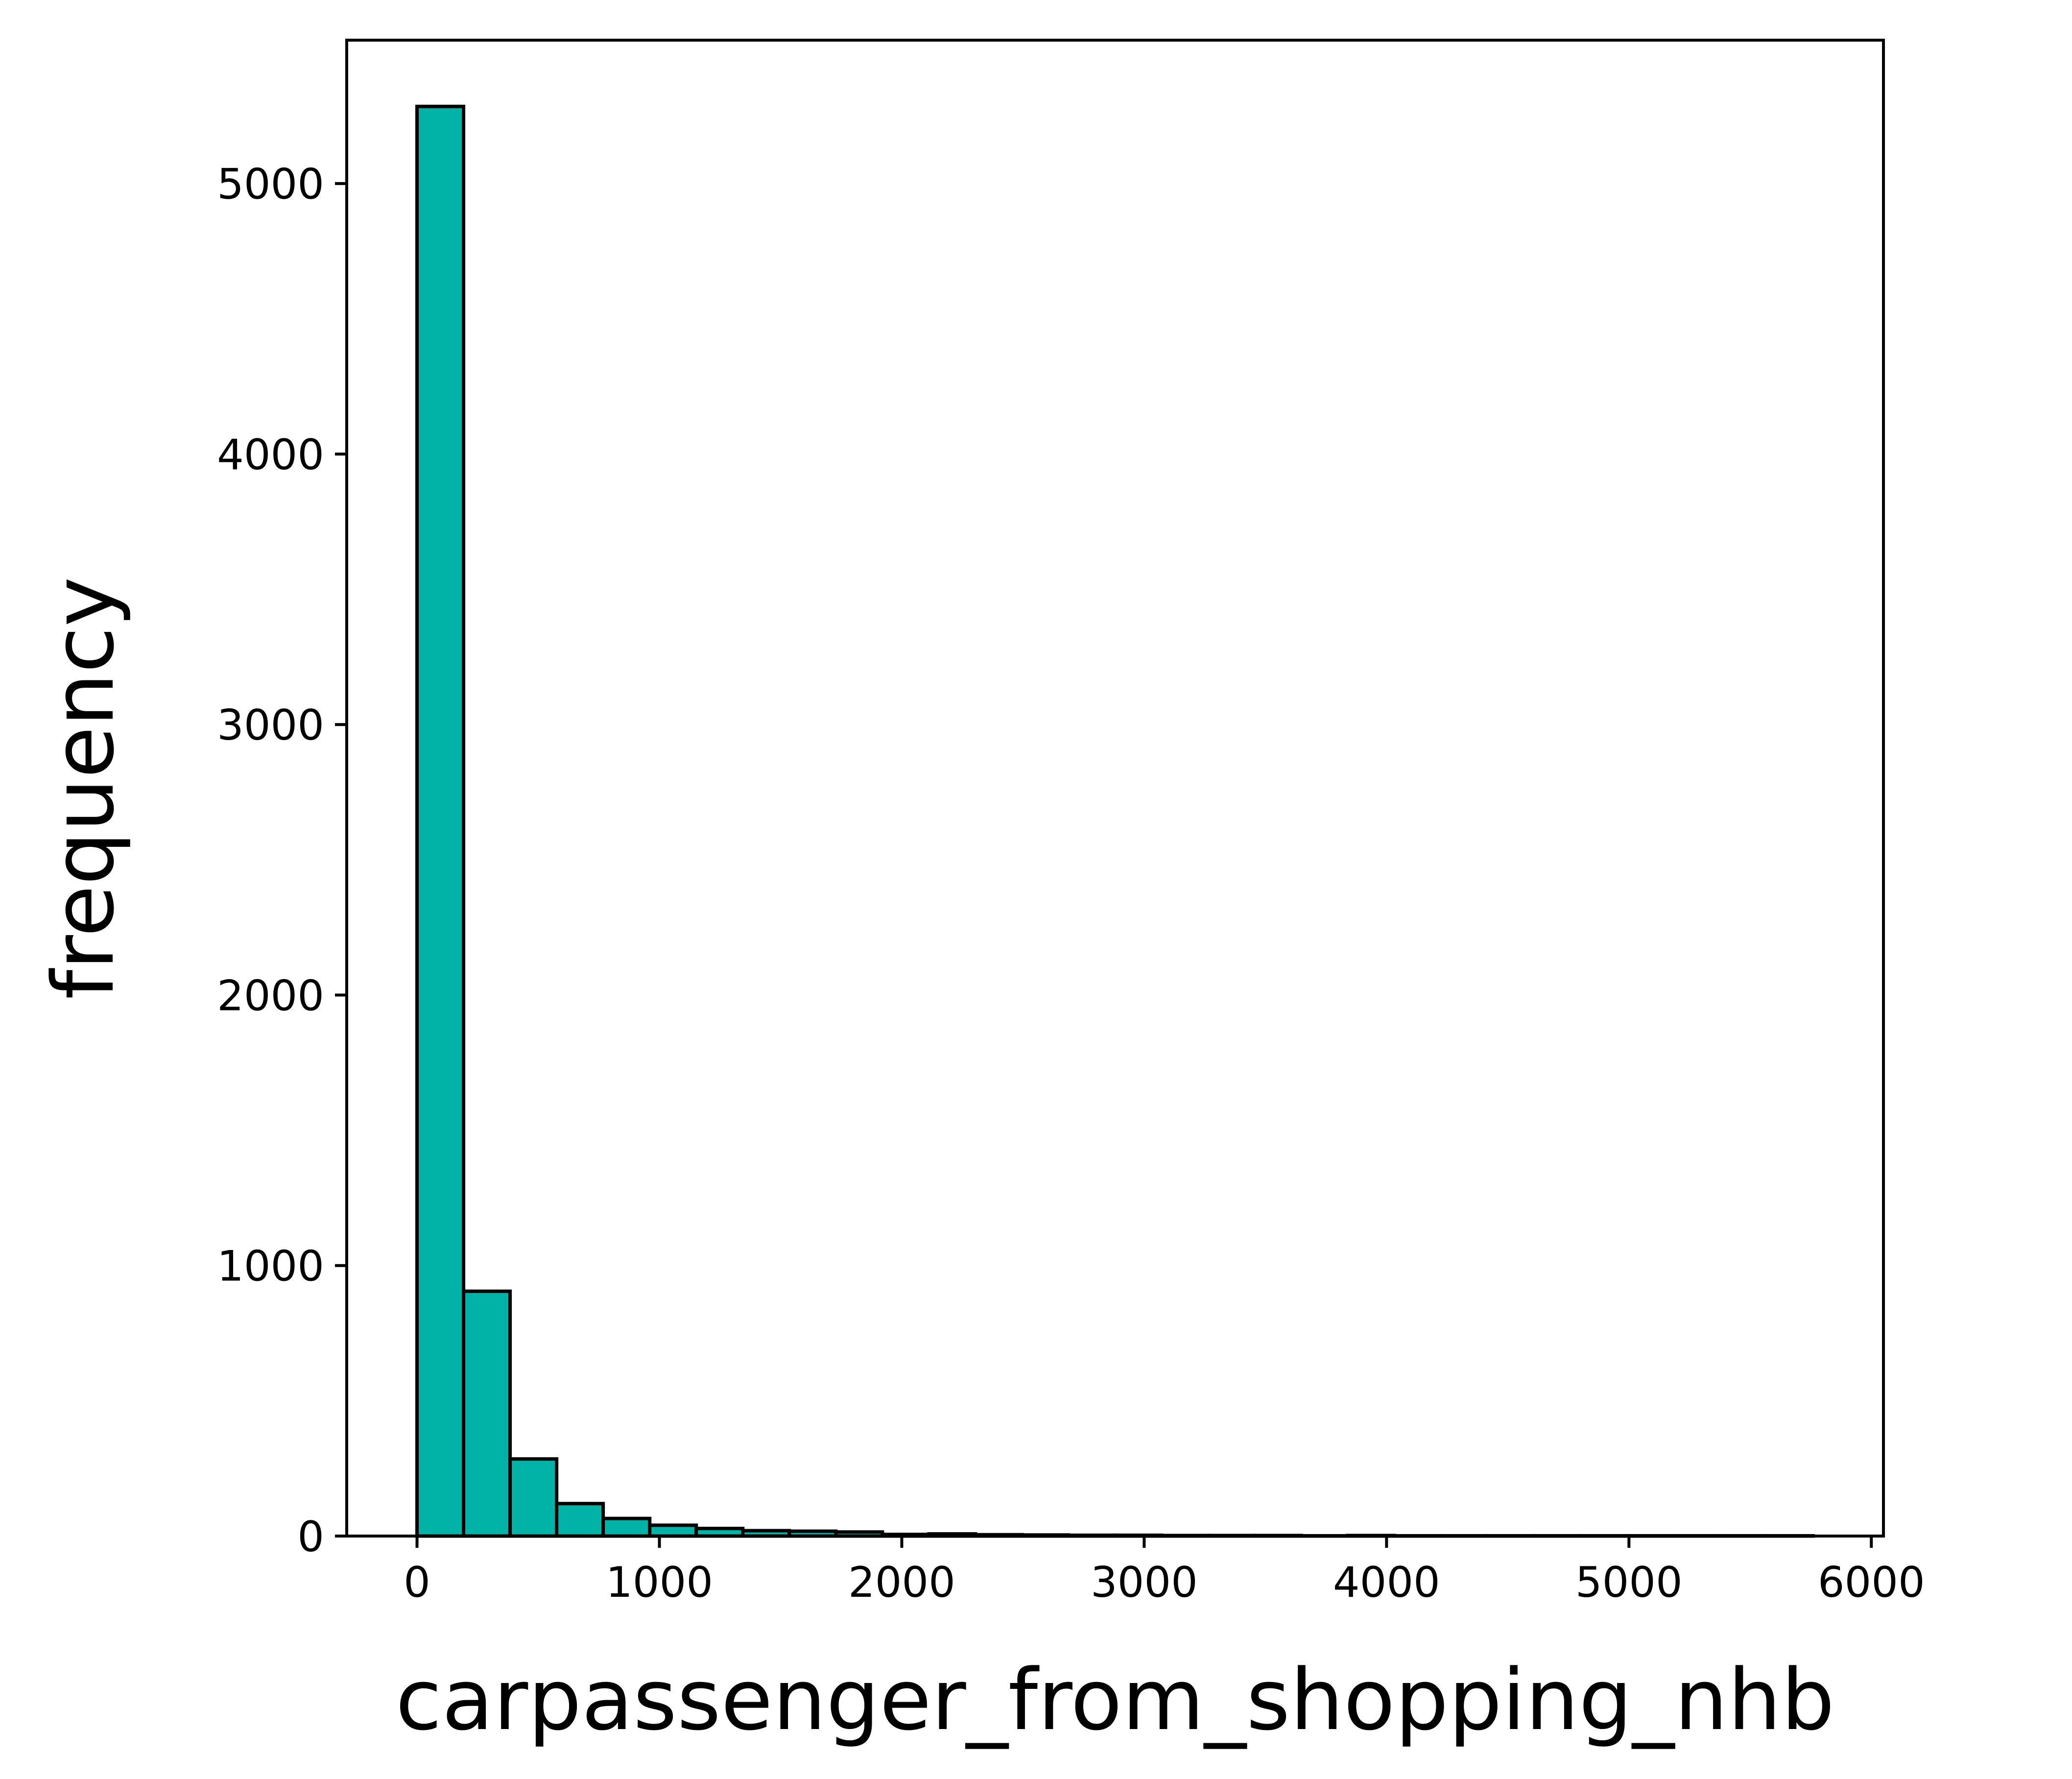 Image resolution: width=2072 pixels, height=1779 pixels. What do you see at coordinates (1115, 1700) in the screenshot?
I see `x-axis-label: carpassenger_from_shopping_nhb` at bounding box center [1115, 1700].